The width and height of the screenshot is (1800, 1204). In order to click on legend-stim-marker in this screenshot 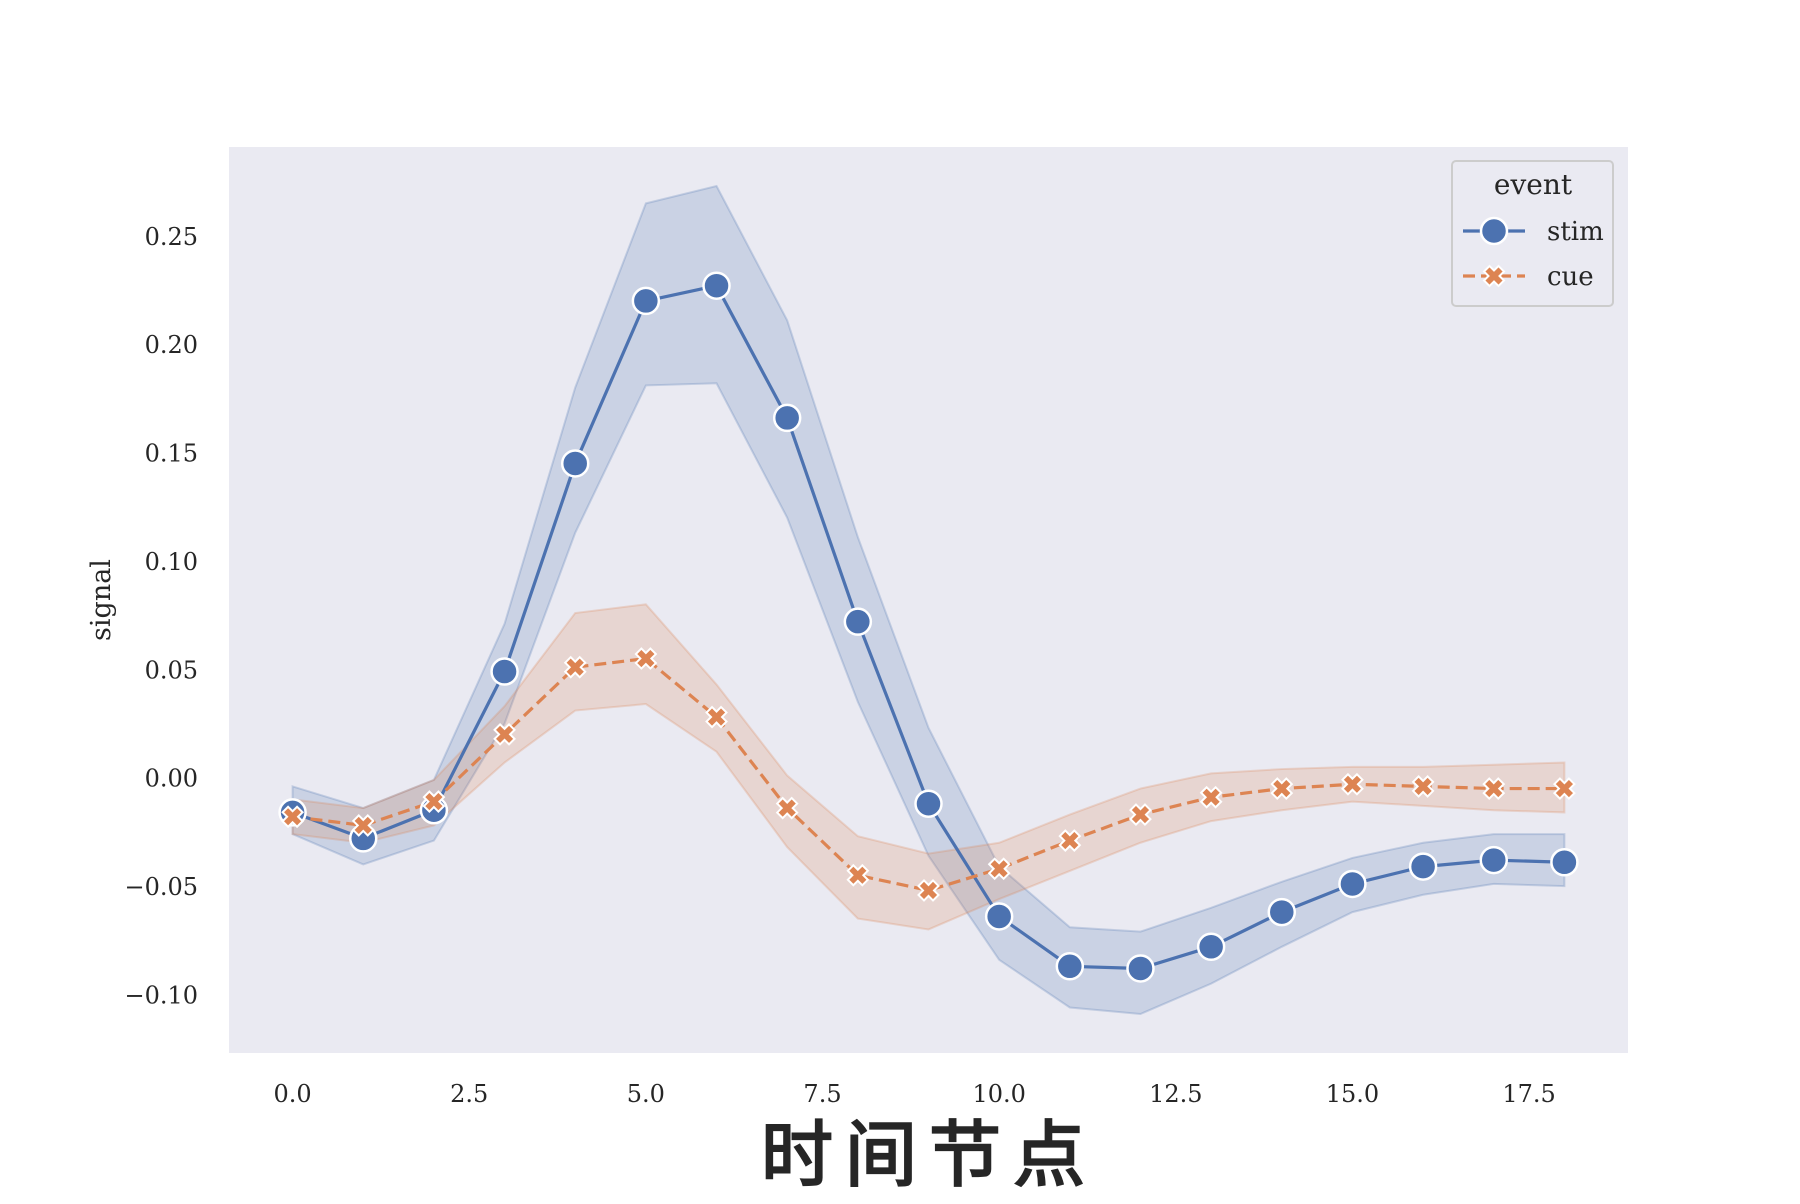, I will do `click(1494, 231)`.